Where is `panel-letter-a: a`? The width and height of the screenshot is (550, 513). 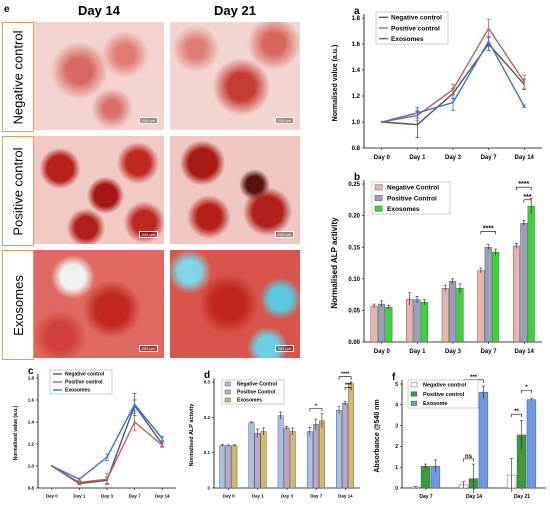
panel-letter-a: a is located at coordinates (357, 11).